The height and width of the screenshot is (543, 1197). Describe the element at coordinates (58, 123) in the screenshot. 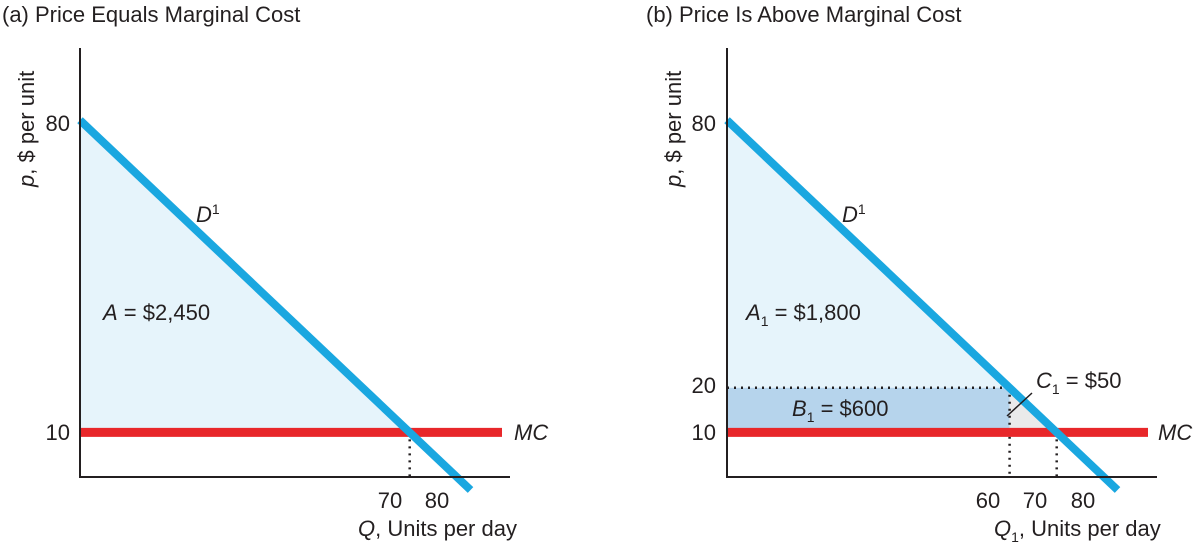

I see `panel-a-ytick-80: 80` at that location.